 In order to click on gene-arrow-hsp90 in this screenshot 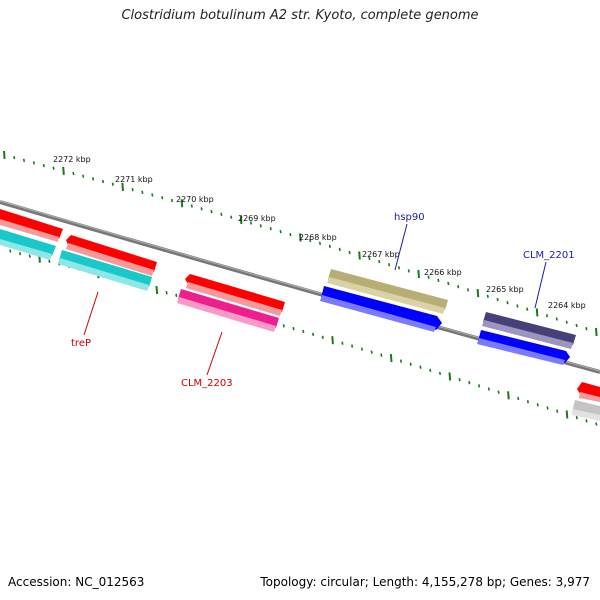, I will do `click(387, 291)`.